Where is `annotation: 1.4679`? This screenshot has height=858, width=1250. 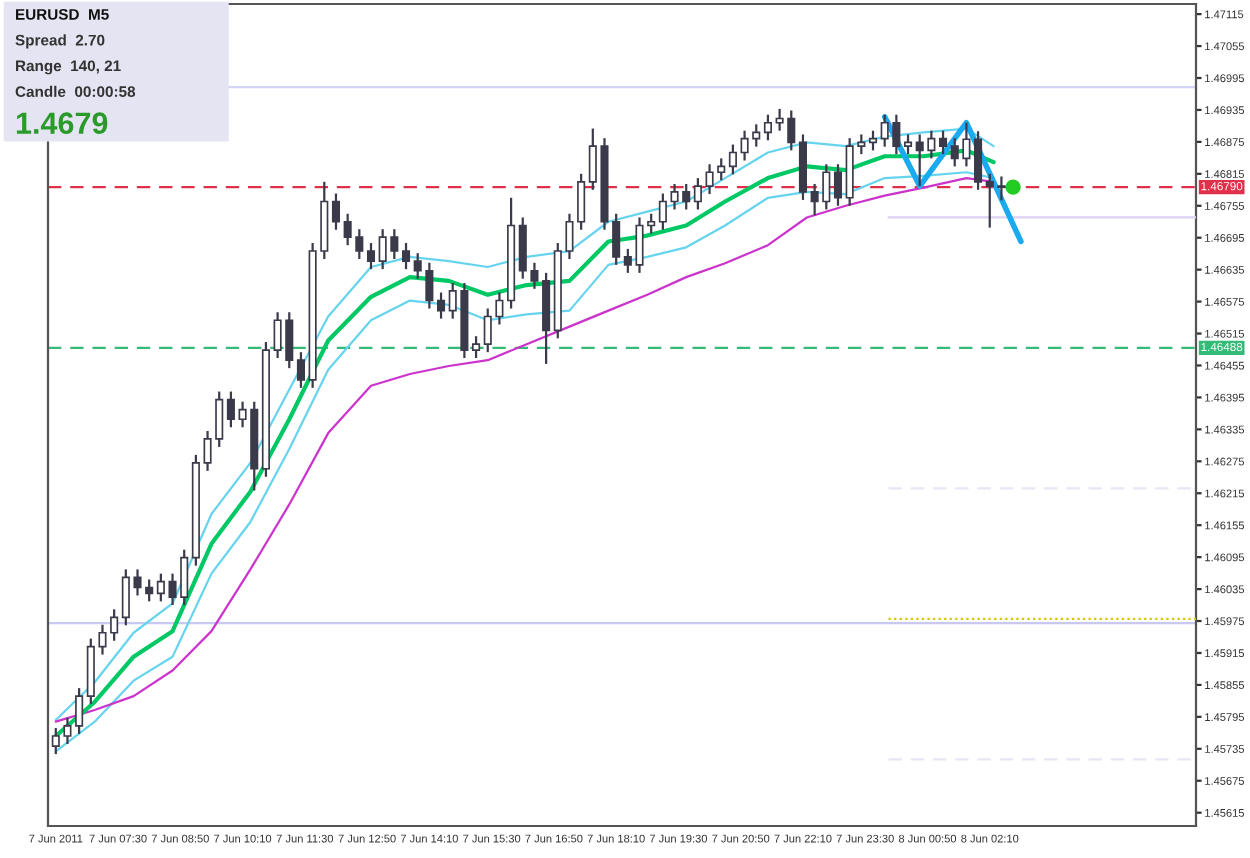 annotation: 1.4679 is located at coordinates (62, 123).